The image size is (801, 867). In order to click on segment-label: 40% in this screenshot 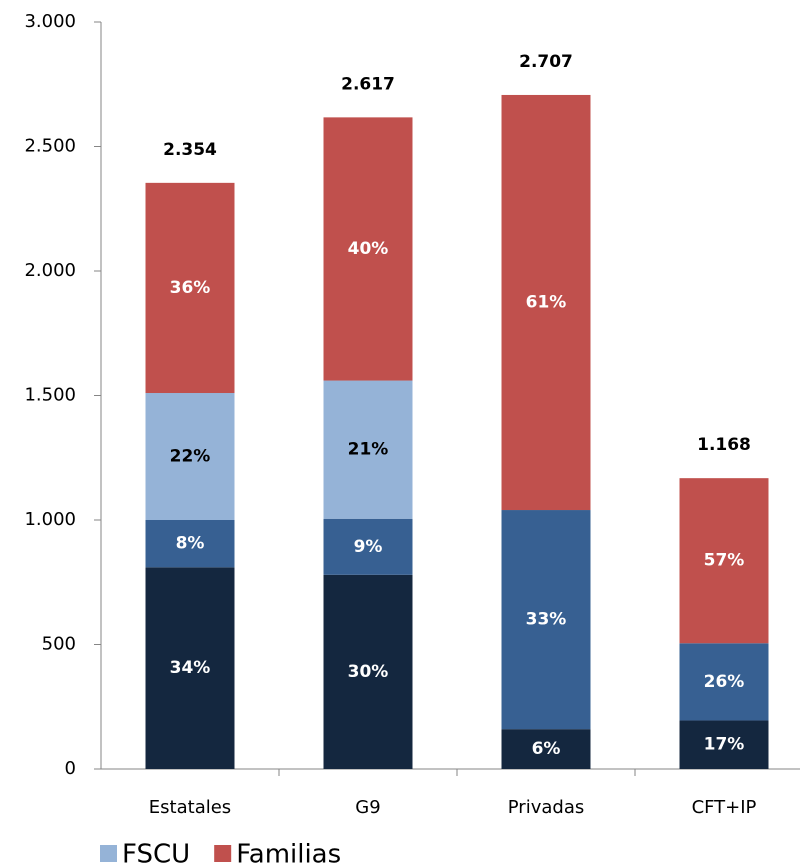, I will do `click(368, 249)`.